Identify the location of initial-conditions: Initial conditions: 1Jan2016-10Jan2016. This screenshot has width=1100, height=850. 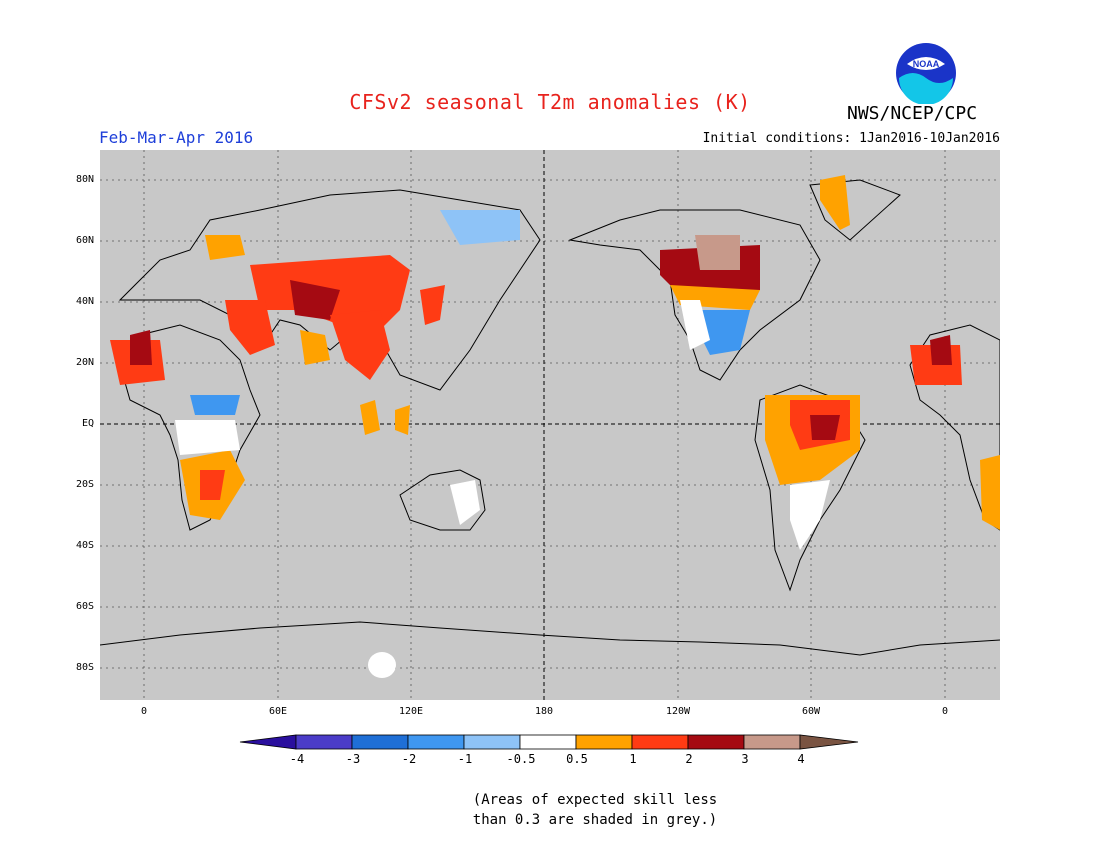
(851, 138).